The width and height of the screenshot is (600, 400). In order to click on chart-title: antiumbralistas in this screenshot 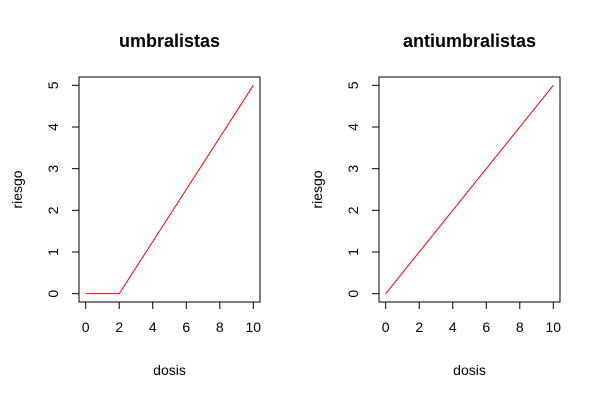, I will do `click(469, 41)`.